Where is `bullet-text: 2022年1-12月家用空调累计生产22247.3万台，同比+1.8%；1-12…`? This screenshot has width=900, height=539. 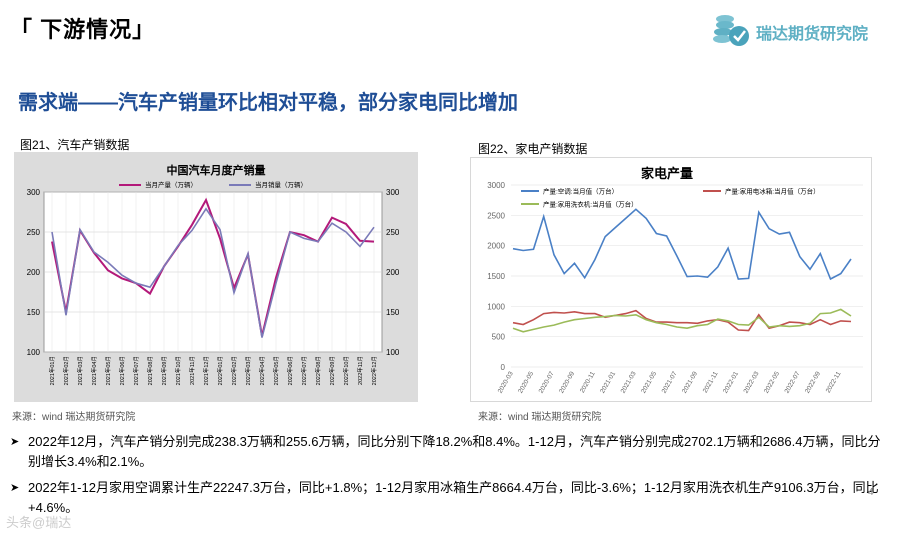 bullet-text: 2022年1-12月家用空调累计生产22247.3万台，同比+1.8%；1-12… is located at coordinates (453, 497).